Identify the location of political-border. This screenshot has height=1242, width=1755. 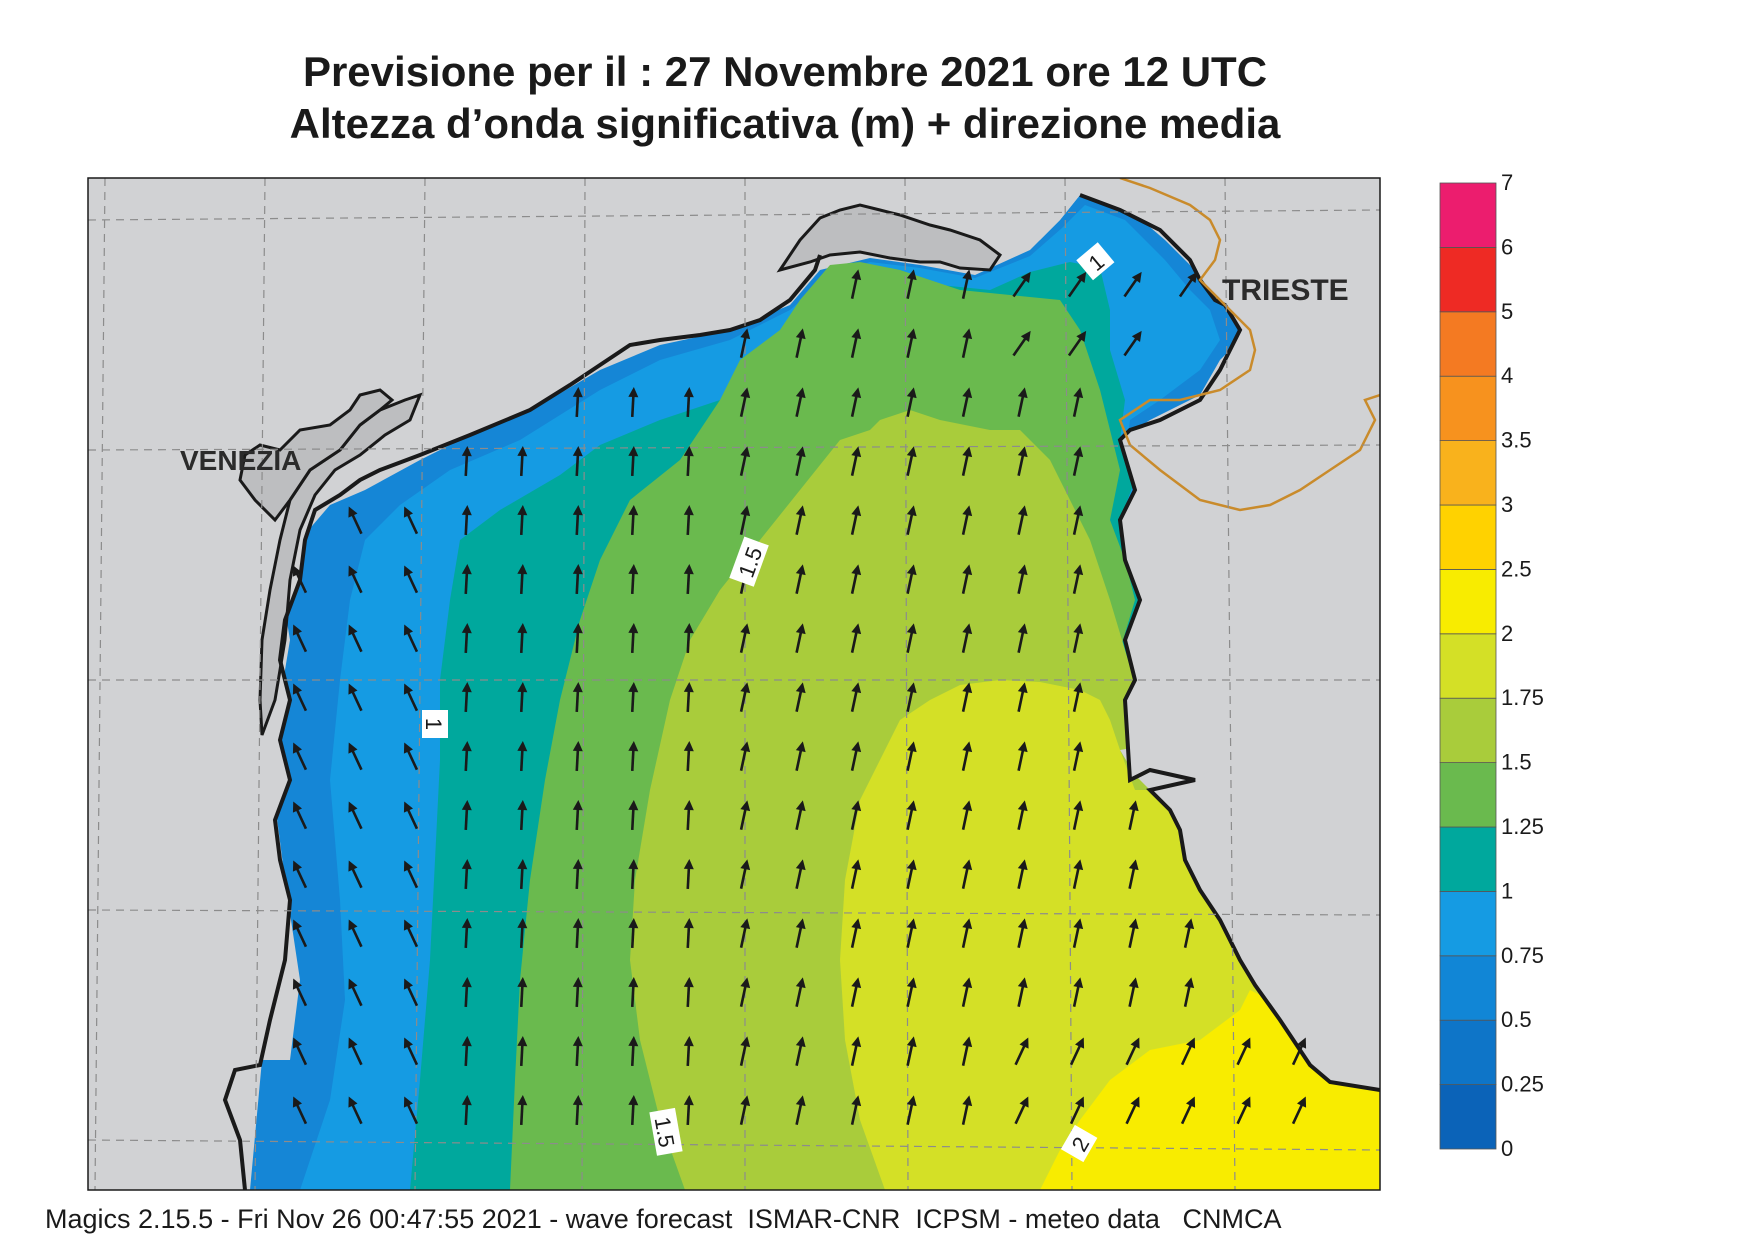
(1249, 345).